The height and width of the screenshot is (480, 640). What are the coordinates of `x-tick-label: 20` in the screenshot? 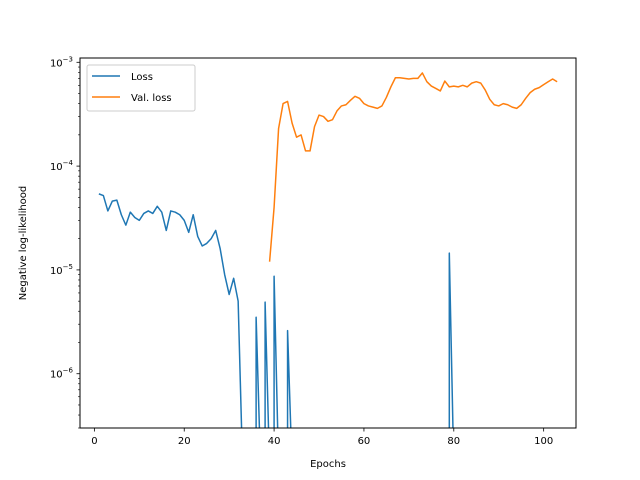 It's located at (184, 441).